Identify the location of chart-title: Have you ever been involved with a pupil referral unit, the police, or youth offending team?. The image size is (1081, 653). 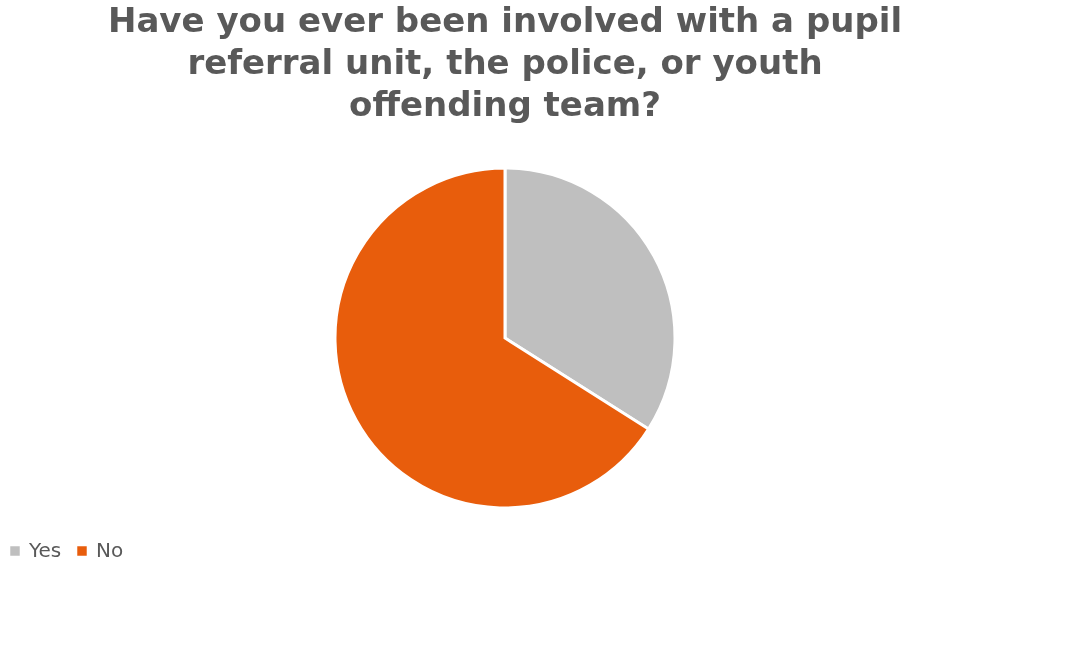
(505, 62).